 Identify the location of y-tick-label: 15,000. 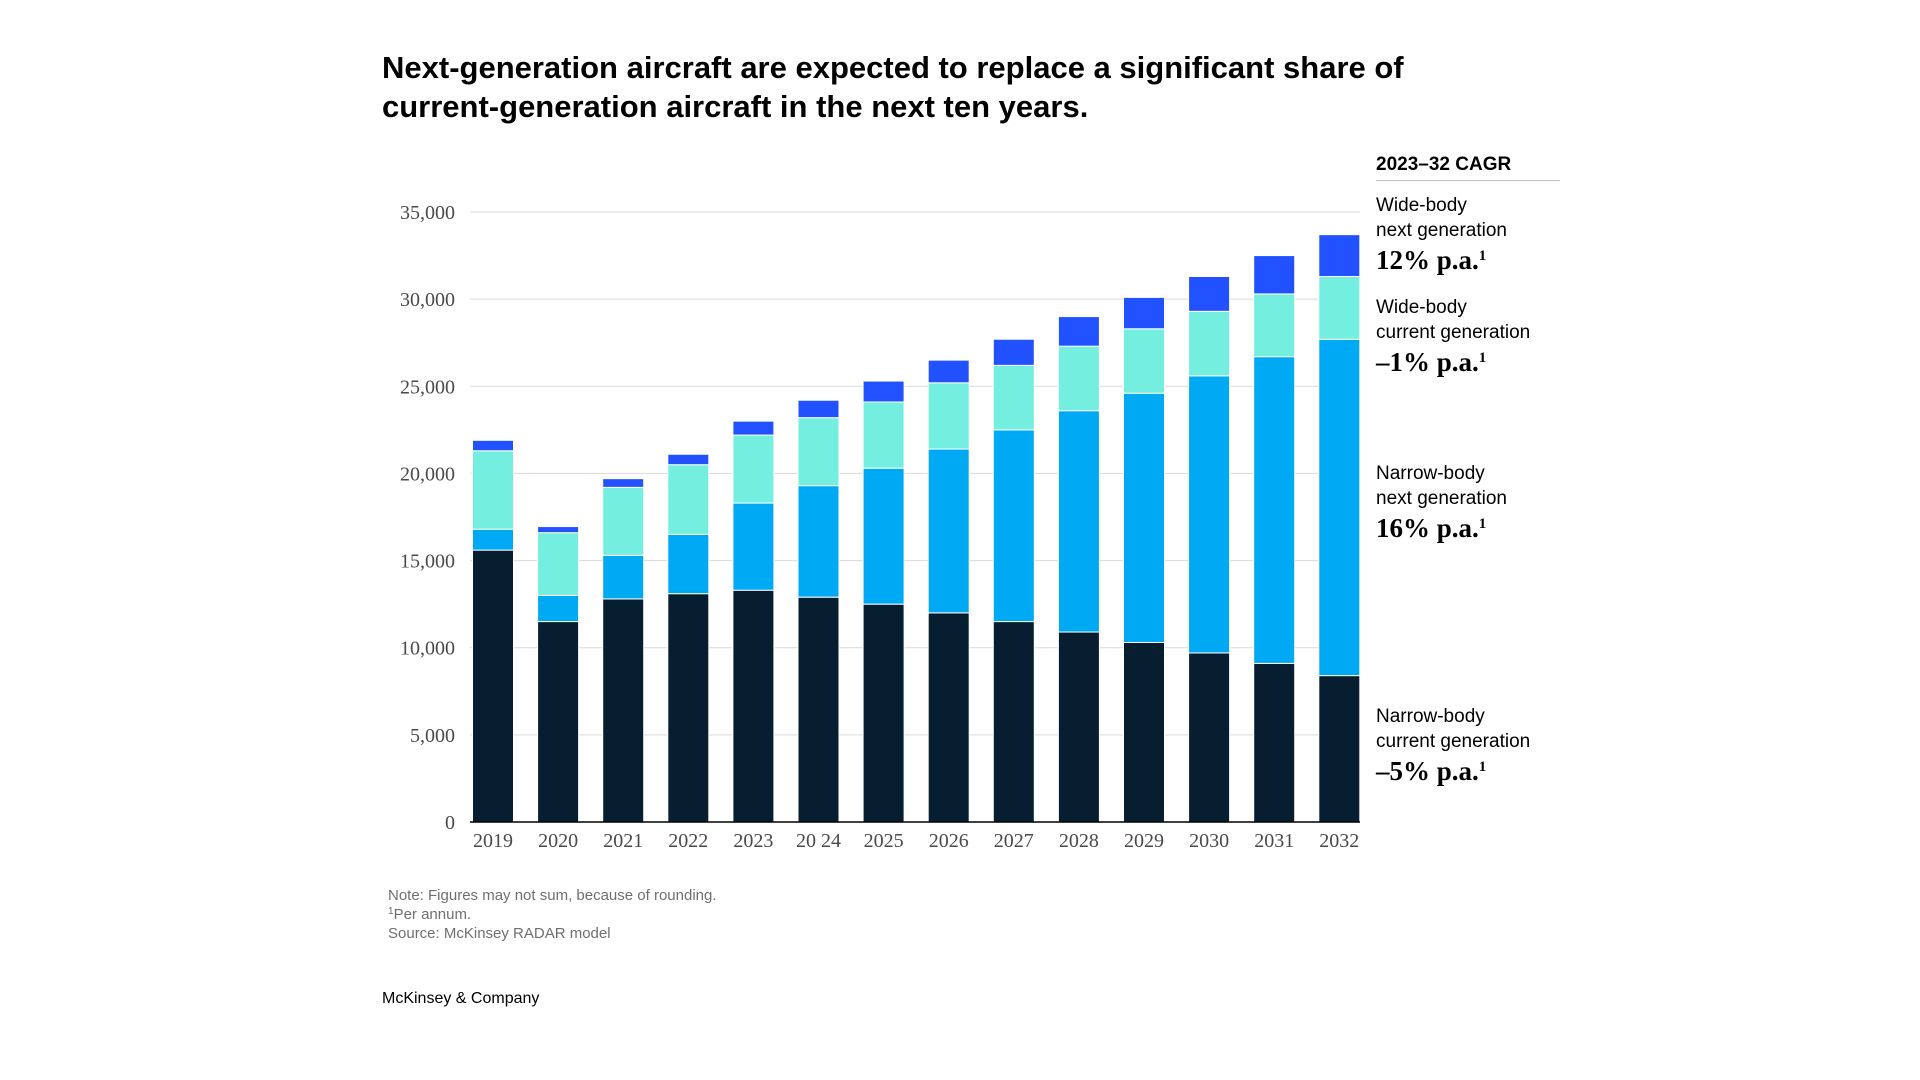
(427, 562).